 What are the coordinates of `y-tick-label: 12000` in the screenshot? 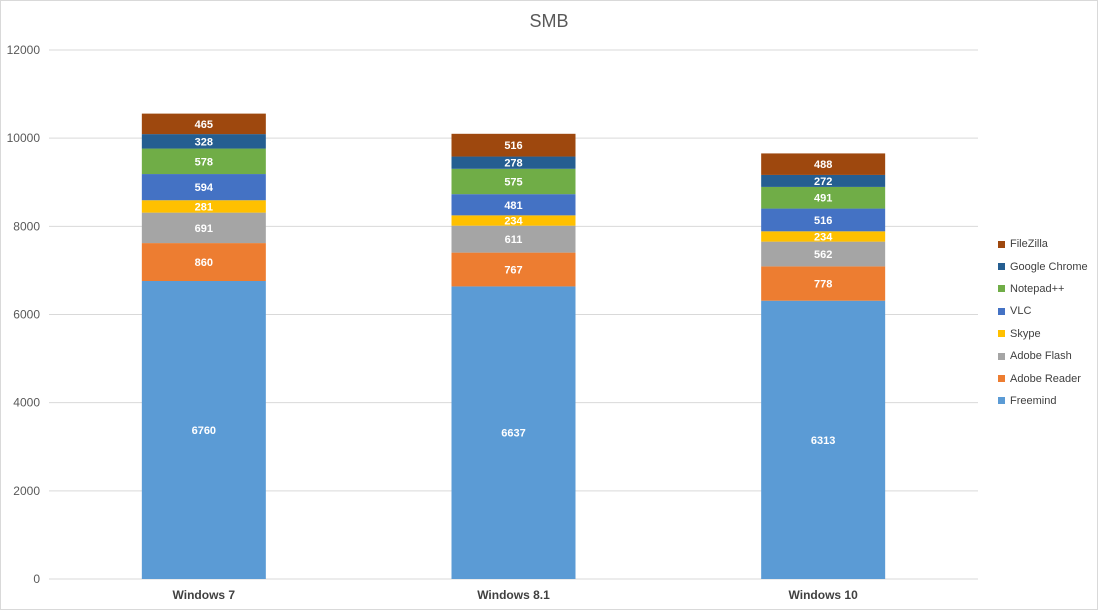 It's located at (24, 50).